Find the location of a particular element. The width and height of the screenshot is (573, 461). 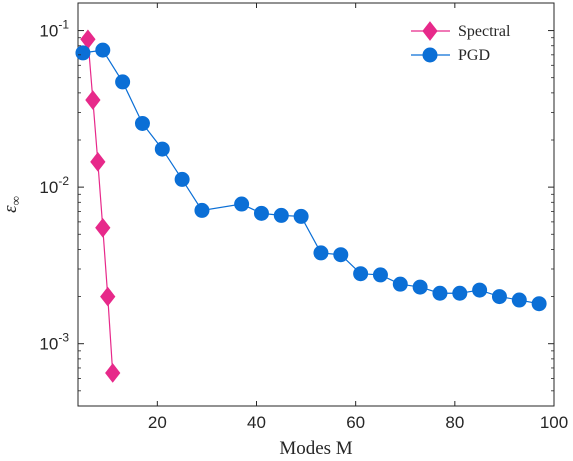

x-tick-label: 80 is located at coordinates (454, 422).